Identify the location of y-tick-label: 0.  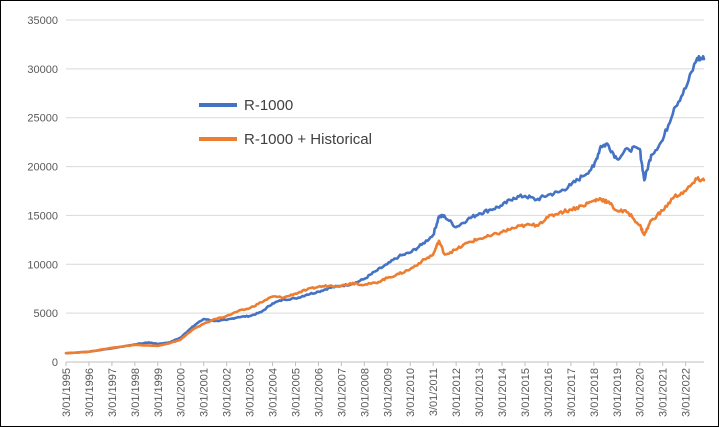
(55, 363).